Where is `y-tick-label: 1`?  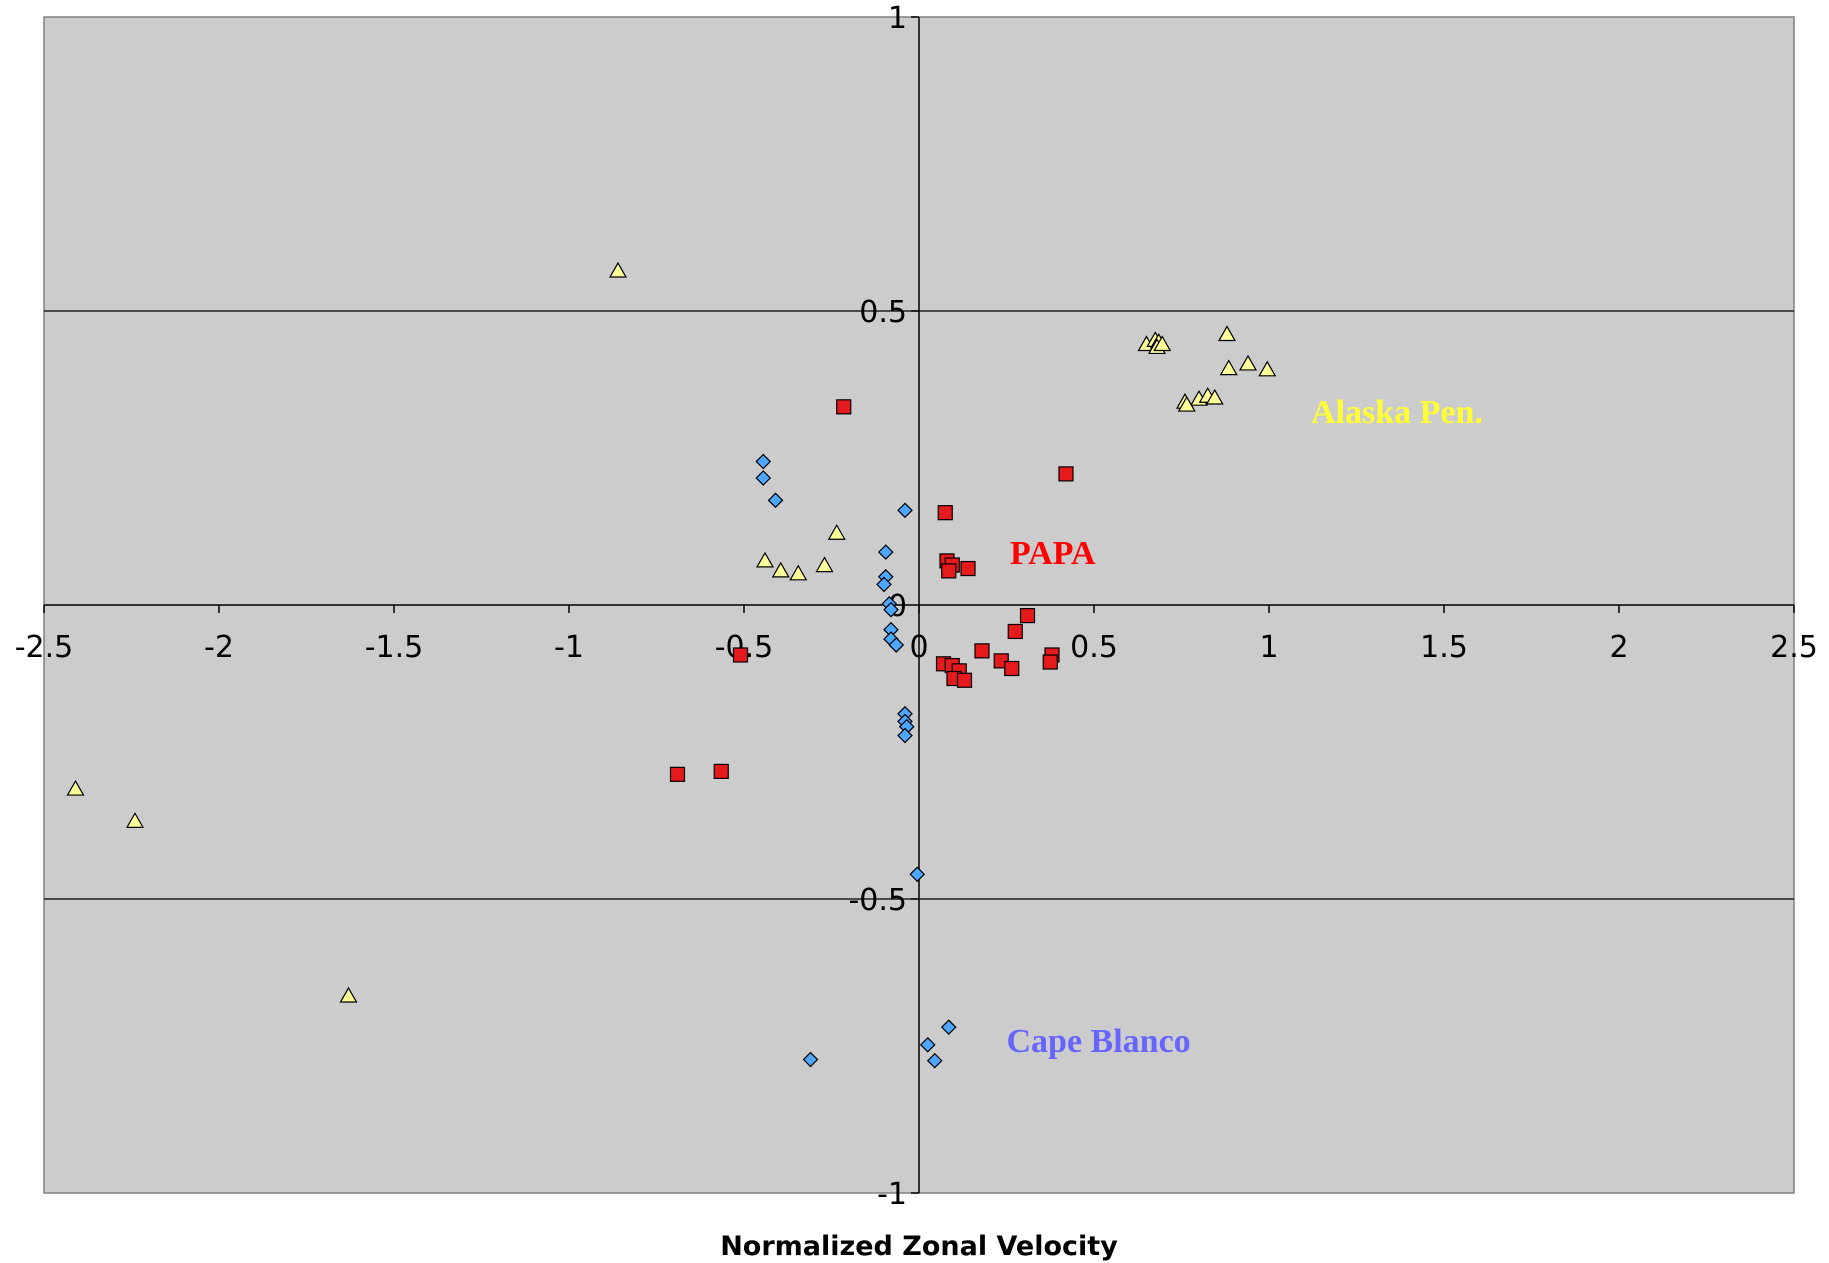
y-tick-label: 1 is located at coordinates (897, 18).